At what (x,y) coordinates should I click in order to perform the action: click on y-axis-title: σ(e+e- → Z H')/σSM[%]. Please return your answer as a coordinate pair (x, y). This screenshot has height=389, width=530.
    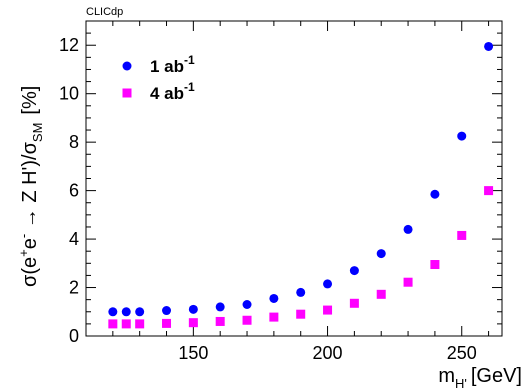
    Looking at the image, I should click on (30, 186).